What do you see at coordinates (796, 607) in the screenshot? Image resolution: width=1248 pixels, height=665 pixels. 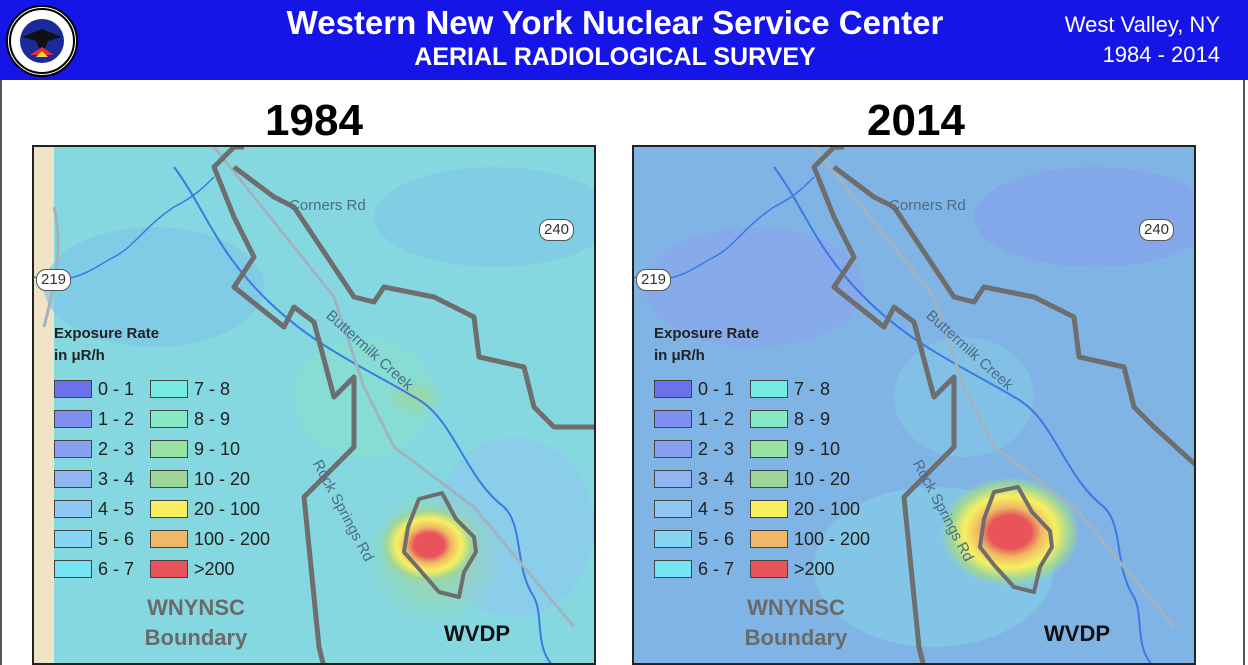 I see `boundary-label-line1: WNYNSC` at bounding box center [796, 607].